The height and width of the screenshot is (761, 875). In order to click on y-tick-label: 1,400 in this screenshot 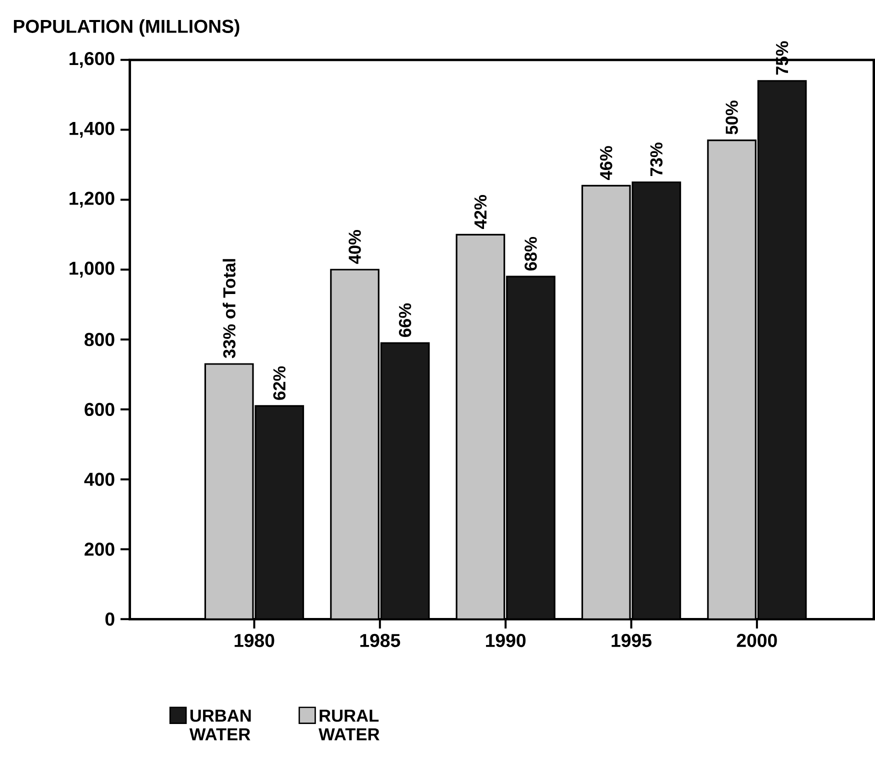, I will do `click(92, 130)`.